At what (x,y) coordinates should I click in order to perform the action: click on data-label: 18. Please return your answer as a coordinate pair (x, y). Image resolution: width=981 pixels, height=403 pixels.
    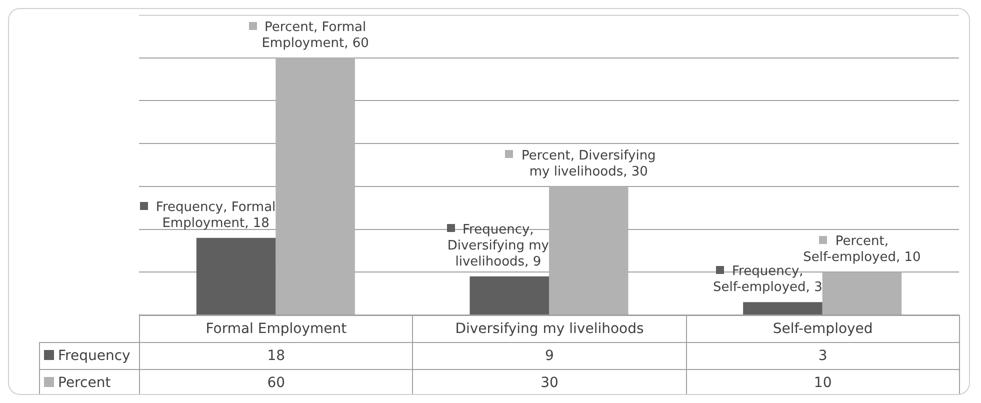
    Looking at the image, I should click on (276, 356).